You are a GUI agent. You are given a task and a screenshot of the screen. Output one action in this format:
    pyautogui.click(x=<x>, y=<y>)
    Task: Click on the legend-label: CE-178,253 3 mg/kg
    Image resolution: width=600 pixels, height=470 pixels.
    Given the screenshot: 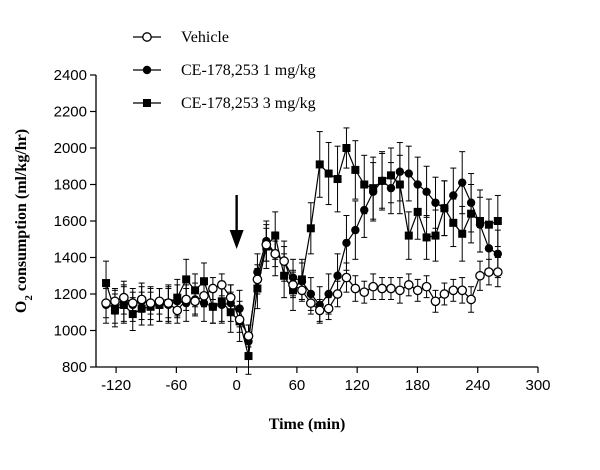 What is the action you would take?
    pyautogui.click(x=248, y=103)
    